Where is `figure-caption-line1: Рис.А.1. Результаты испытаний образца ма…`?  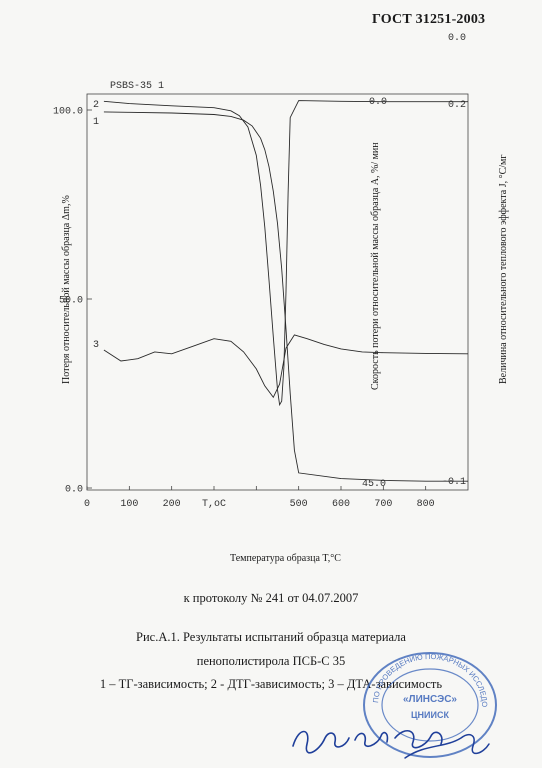 figure-caption-line1: Рис.А.1. Результаты испытаний образца ма… is located at coordinates (271, 637).